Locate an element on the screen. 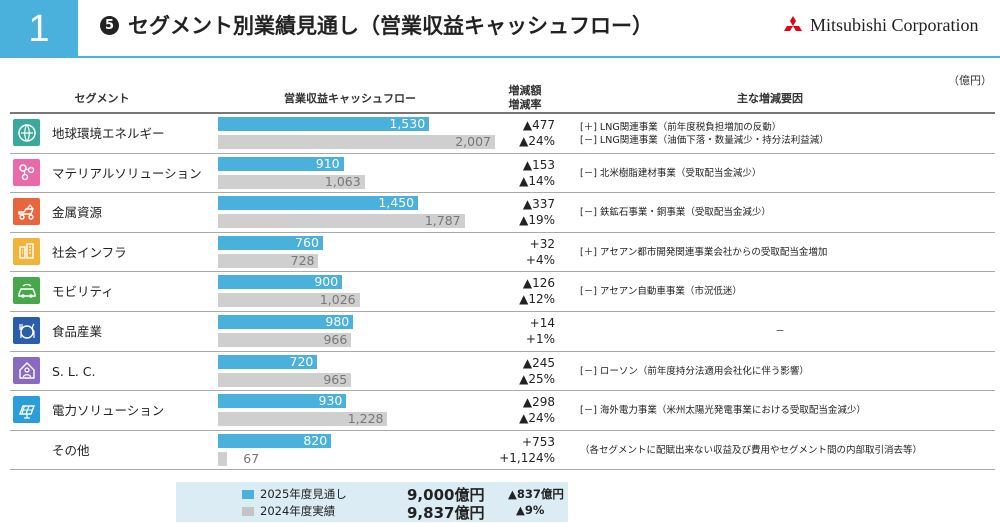  logo-text: Mitsubishi Corporation is located at coordinates (894, 25).